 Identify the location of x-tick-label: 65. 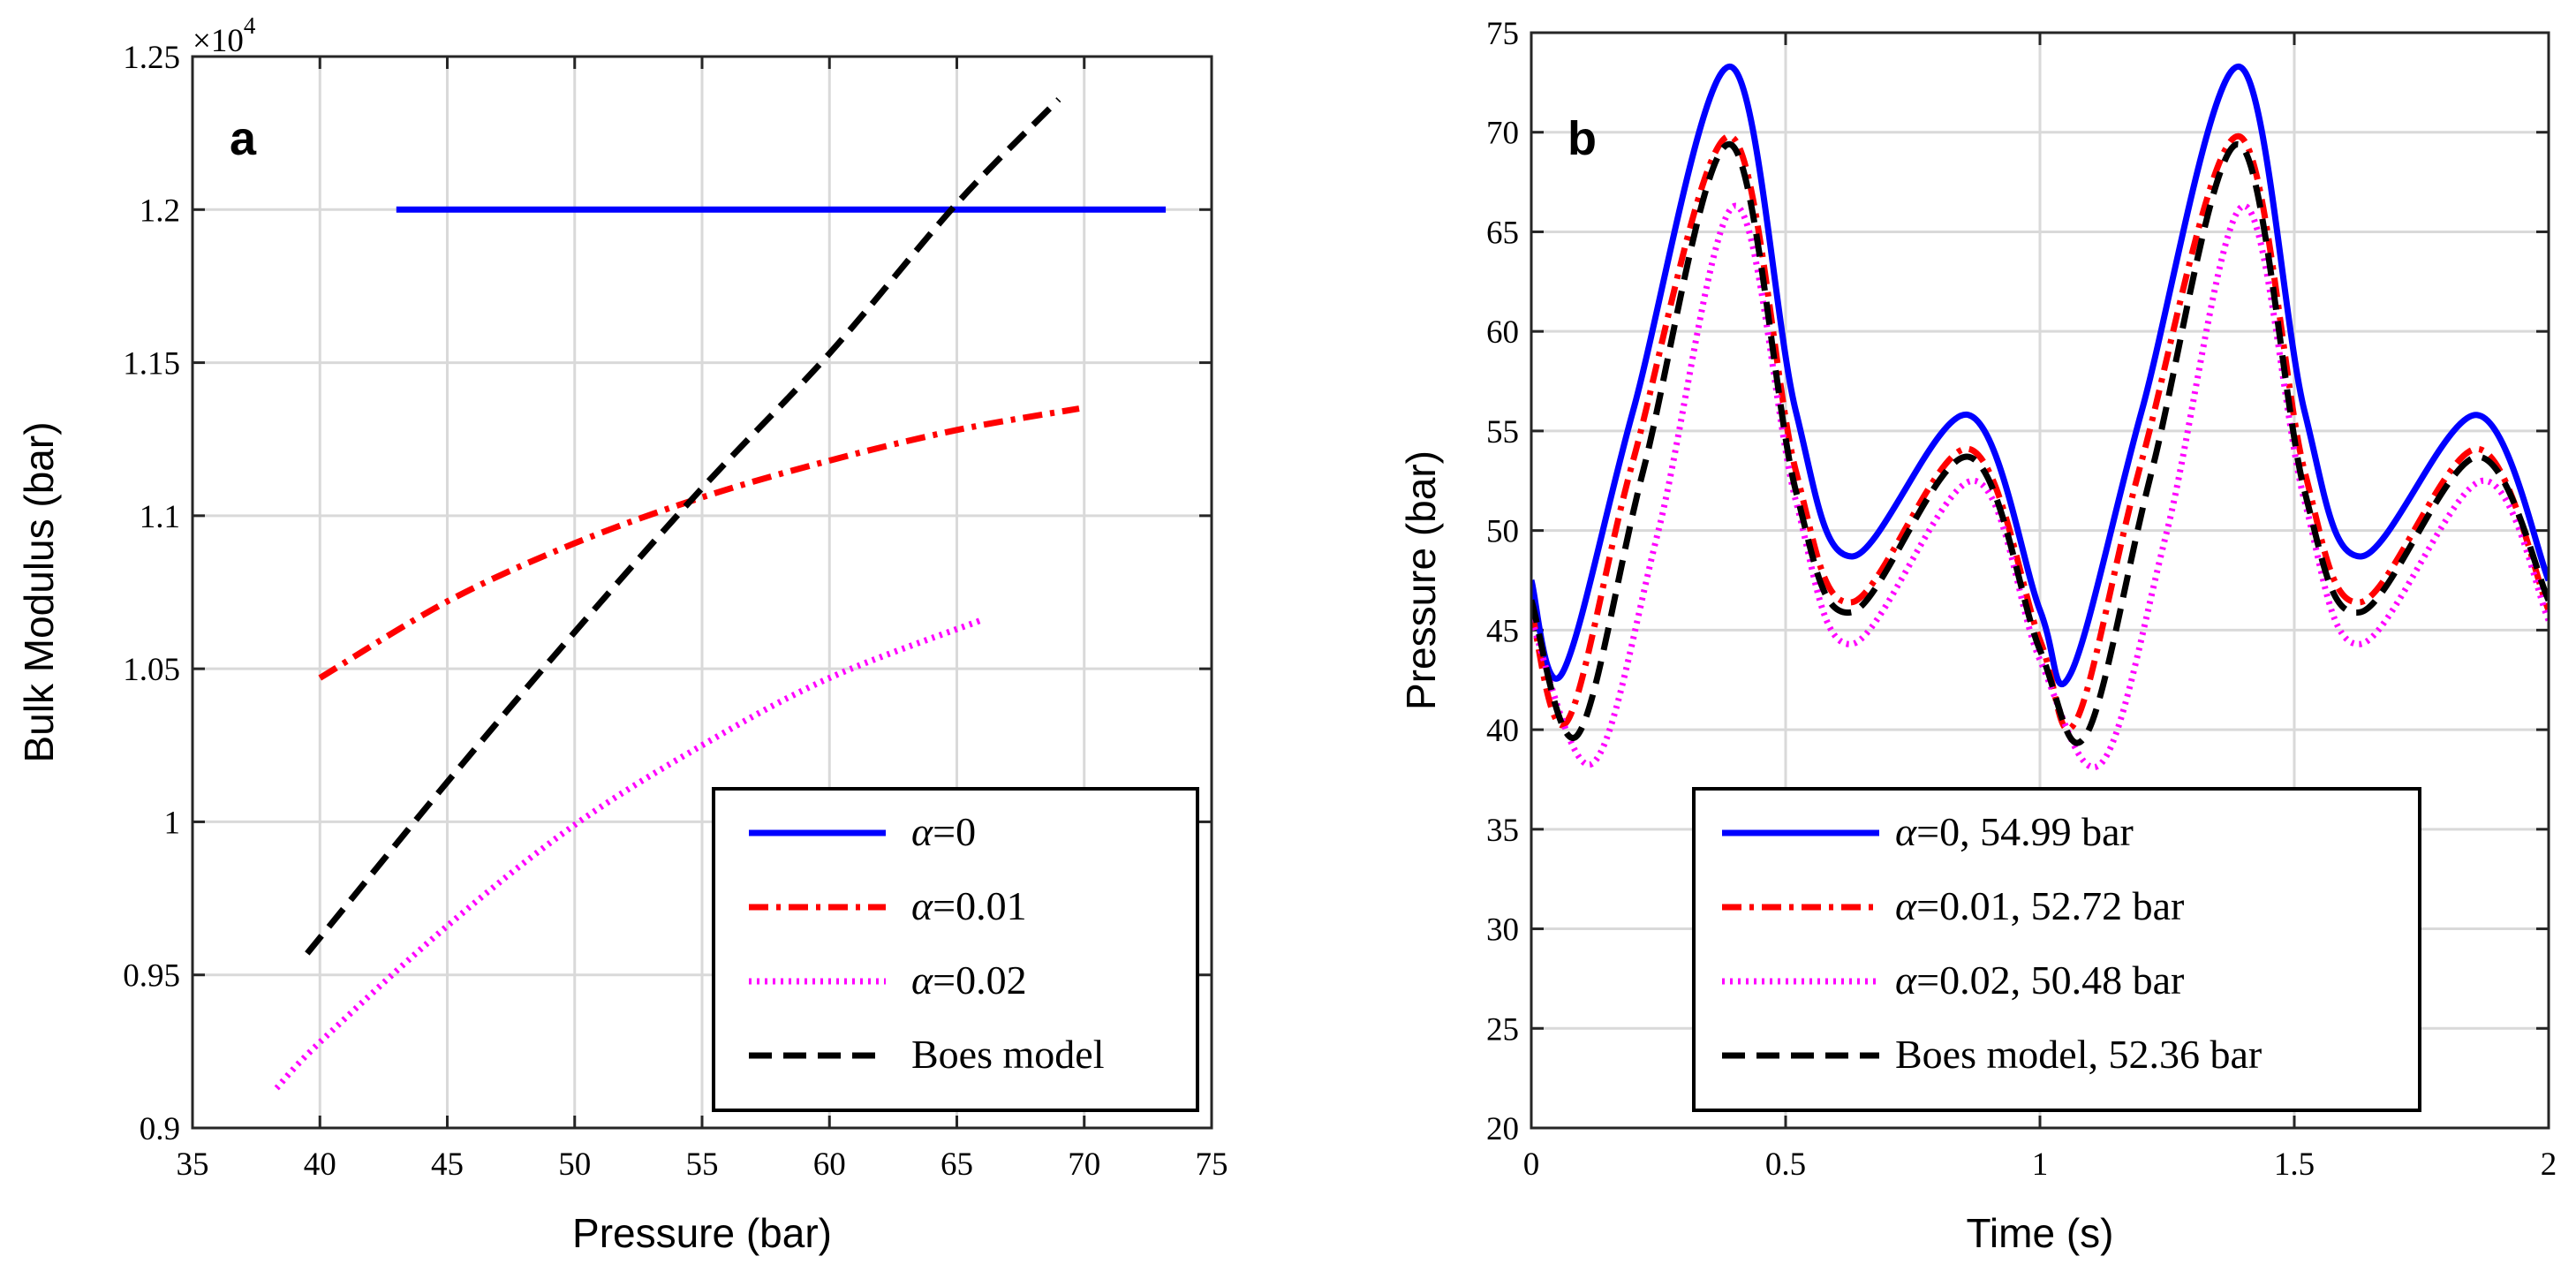
(957, 1165).